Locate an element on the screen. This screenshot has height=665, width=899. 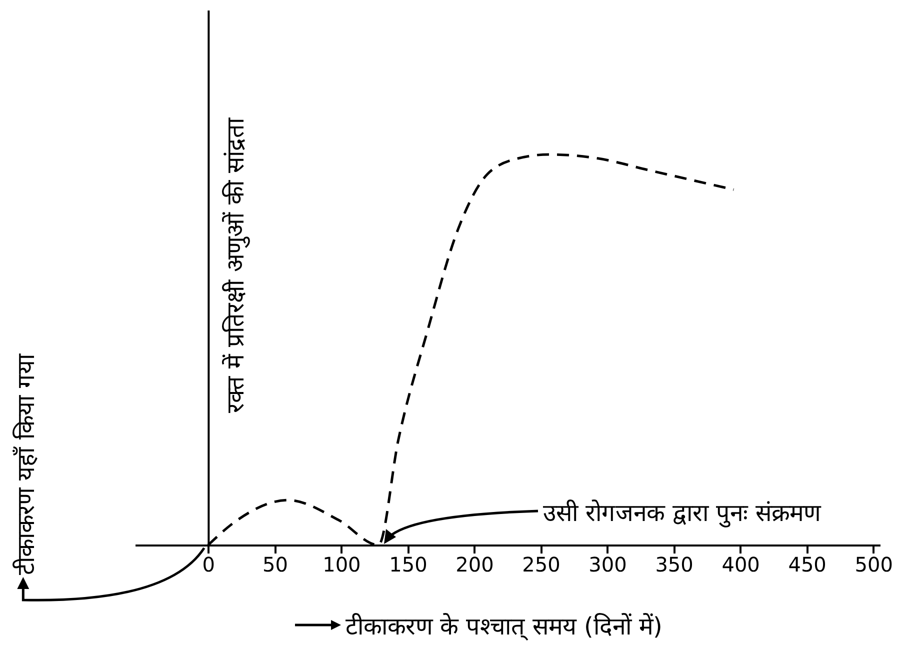
x-tick-label: 250 is located at coordinates (541, 564).